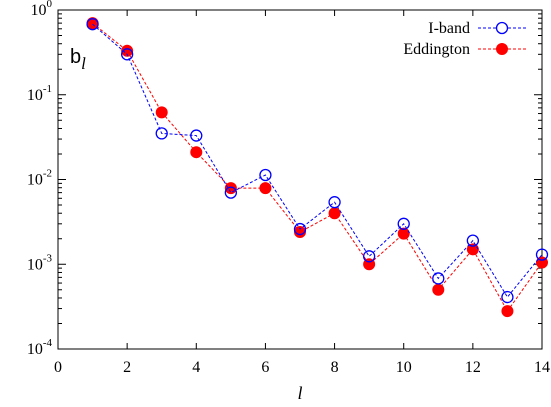 This screenshot has height=407, width=551. I want to click on x-tick-label: 10, so click(404, 367).